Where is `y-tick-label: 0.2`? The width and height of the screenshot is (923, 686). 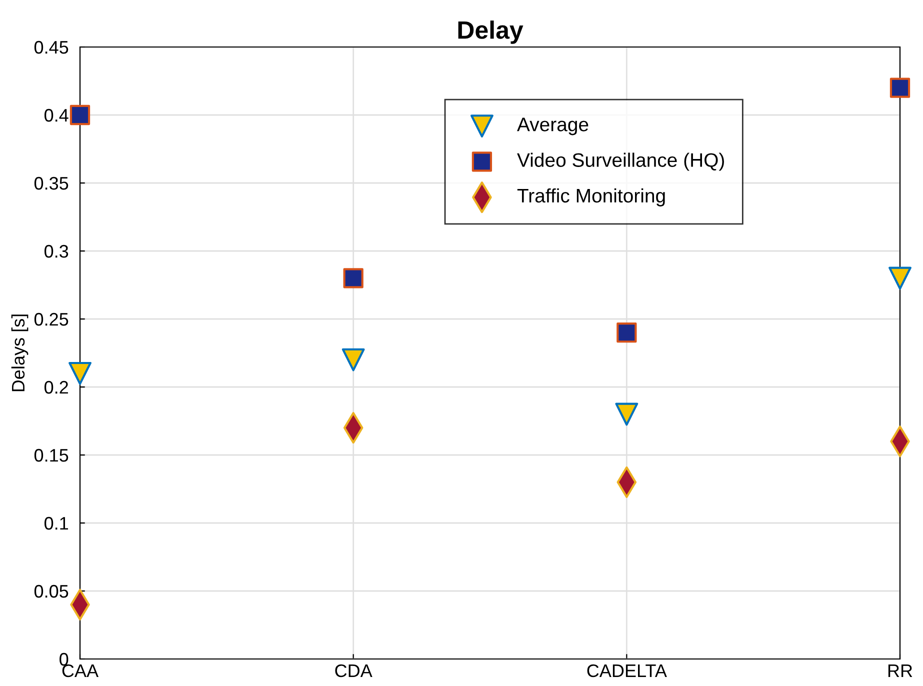 y-tick-label: 0.2 is located at coordinates (56, 387).